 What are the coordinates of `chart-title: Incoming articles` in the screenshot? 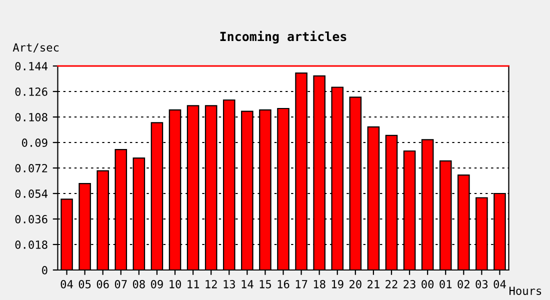 It's located at (283, 37).